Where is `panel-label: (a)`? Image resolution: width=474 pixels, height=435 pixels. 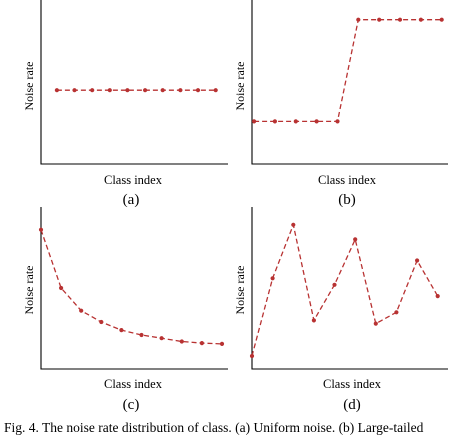 panel-label: (a) is located at coordinates (131, 200).